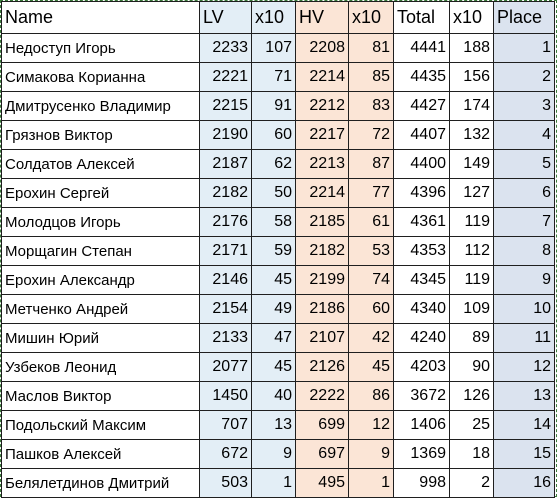 This screenshot has width=557, height=498. I want to click on cell-lv: 2187, so click(225, 164).